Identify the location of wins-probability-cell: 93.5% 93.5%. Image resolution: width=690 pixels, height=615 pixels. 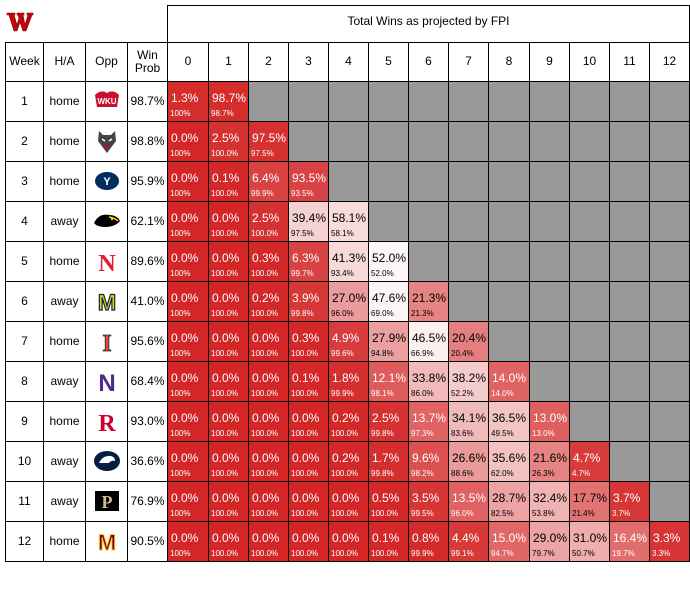
(308, 181).